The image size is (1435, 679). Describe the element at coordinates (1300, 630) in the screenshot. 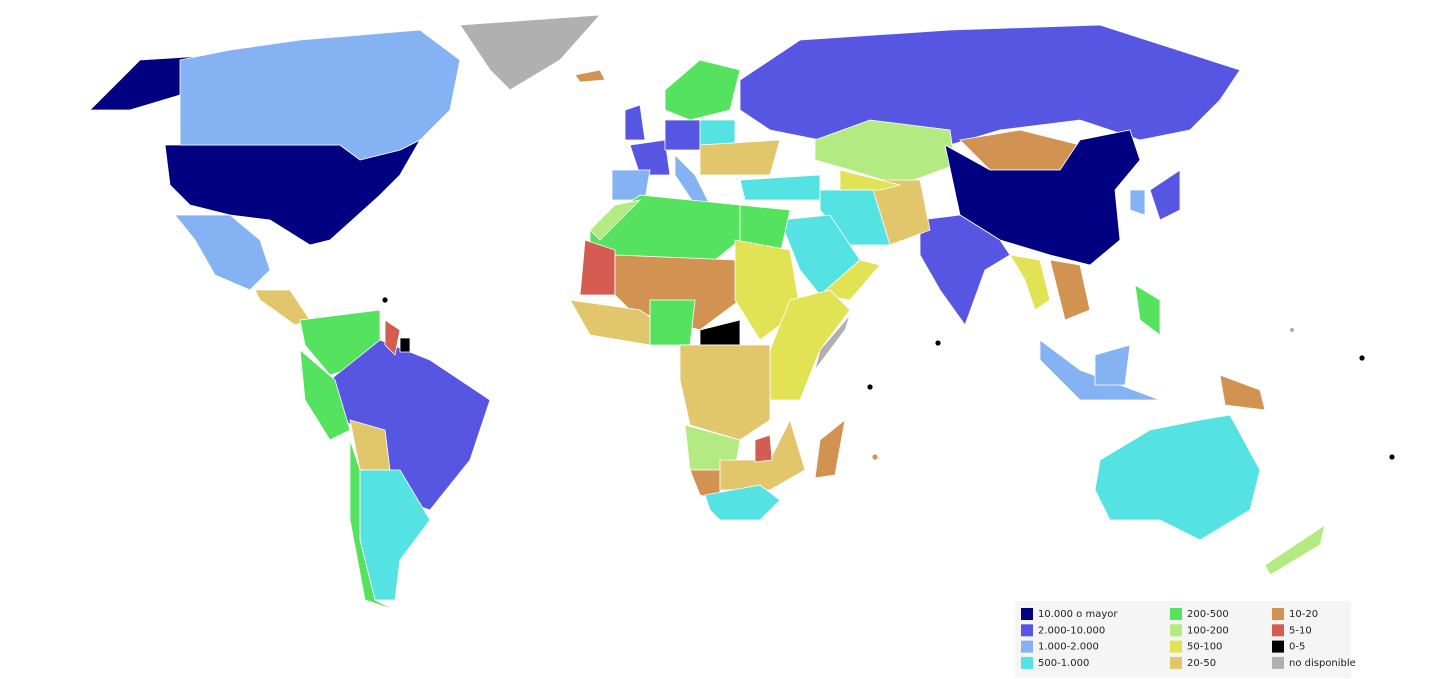

I see `legend-label: 5-10` at that location.